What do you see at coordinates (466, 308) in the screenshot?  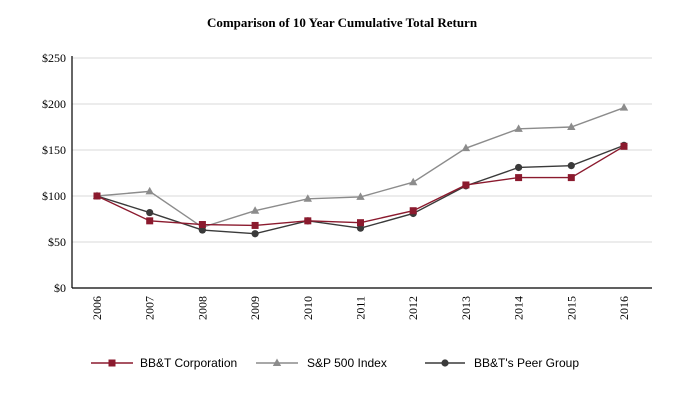 I see `x-tick-label: 2013` at bounding box center [466, 308].